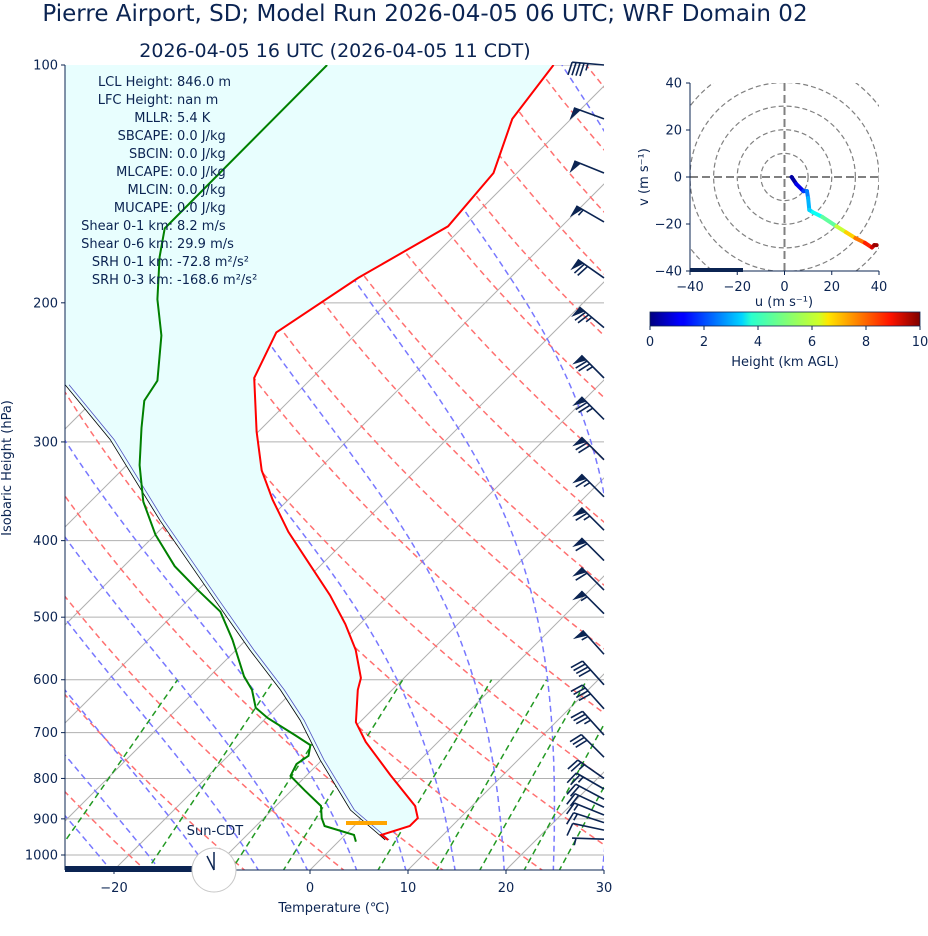  I want to click on y-tick-label: 500, so click(45, 618).